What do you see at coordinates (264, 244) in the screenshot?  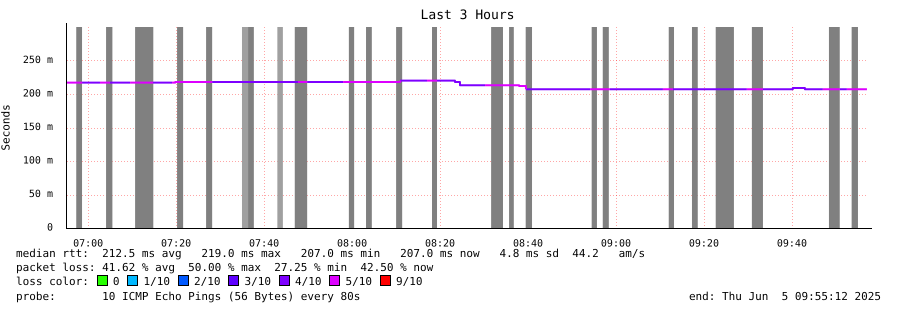 I see `x-tick-label: 07:40` at bounding box center [264, 244].